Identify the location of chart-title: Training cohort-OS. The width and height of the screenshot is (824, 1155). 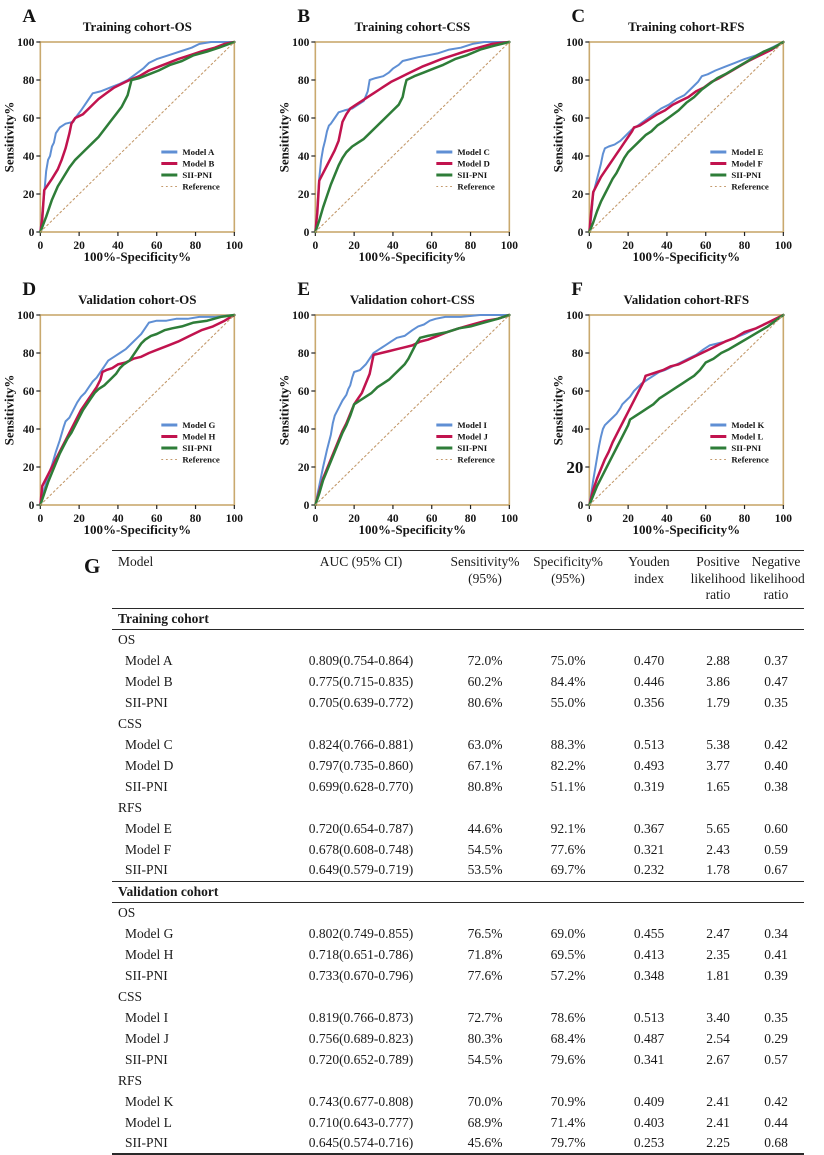
(137, 26).